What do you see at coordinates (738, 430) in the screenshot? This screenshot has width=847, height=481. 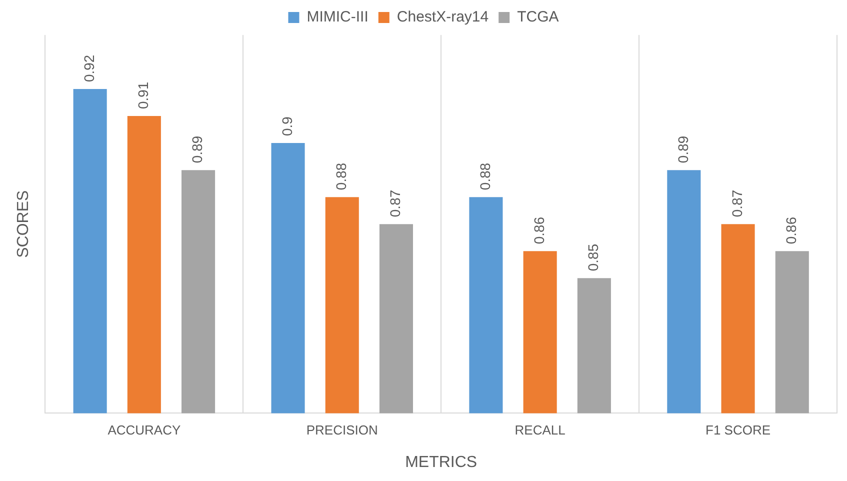 I see `x-tick-label: F1 SCORE` at bounding box center [738, 430].